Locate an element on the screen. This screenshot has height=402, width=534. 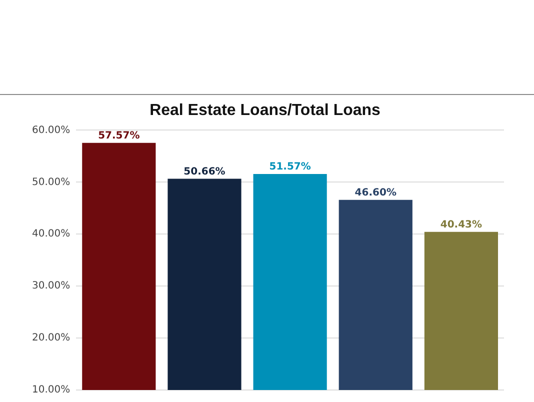
y-tick-label: 50.00% is located at coordinates (51, 182).